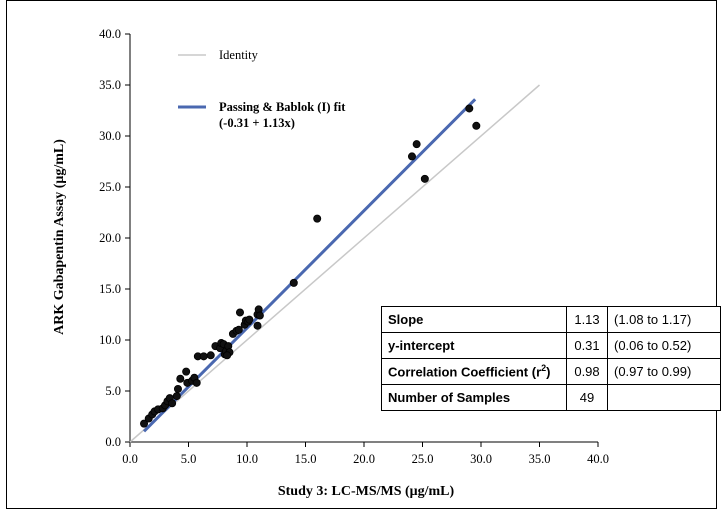  What do you see at coordinates (110, 289) in the screenshot?
I see `y-tick-label: 15.0` at bounding box center [110, 289].